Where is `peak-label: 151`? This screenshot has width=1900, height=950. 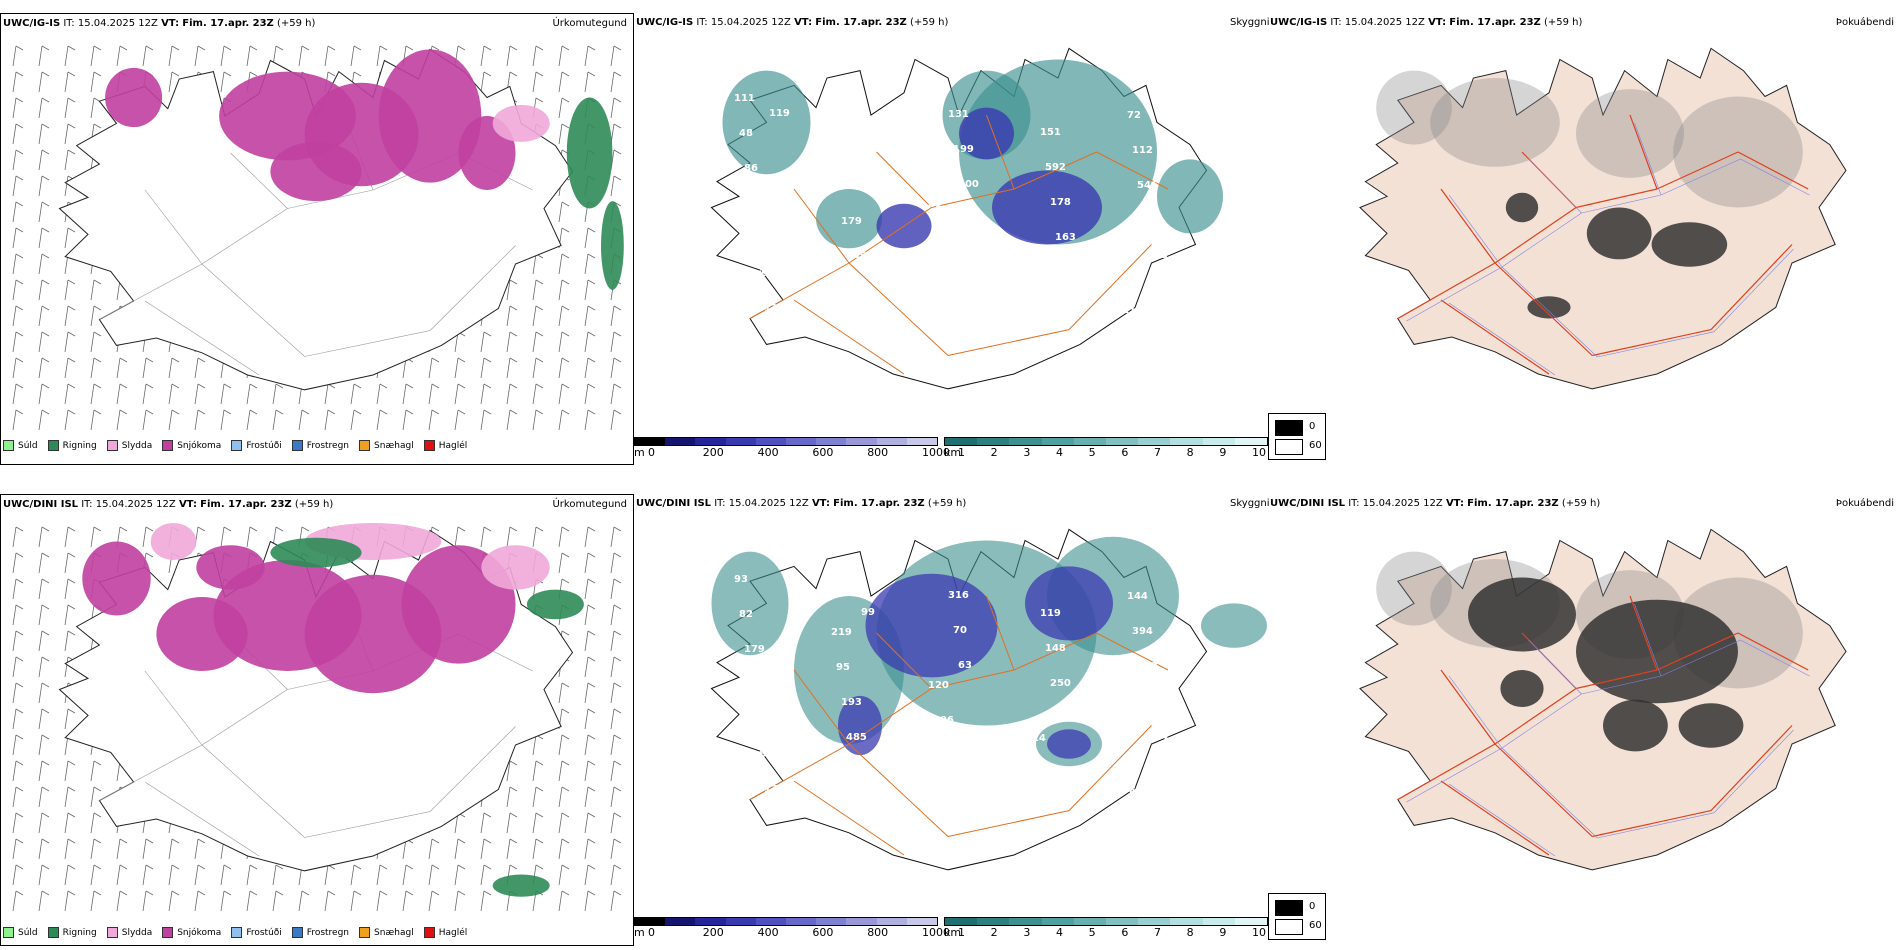
peak-label: 151 is located at coordinates (1050, 132).